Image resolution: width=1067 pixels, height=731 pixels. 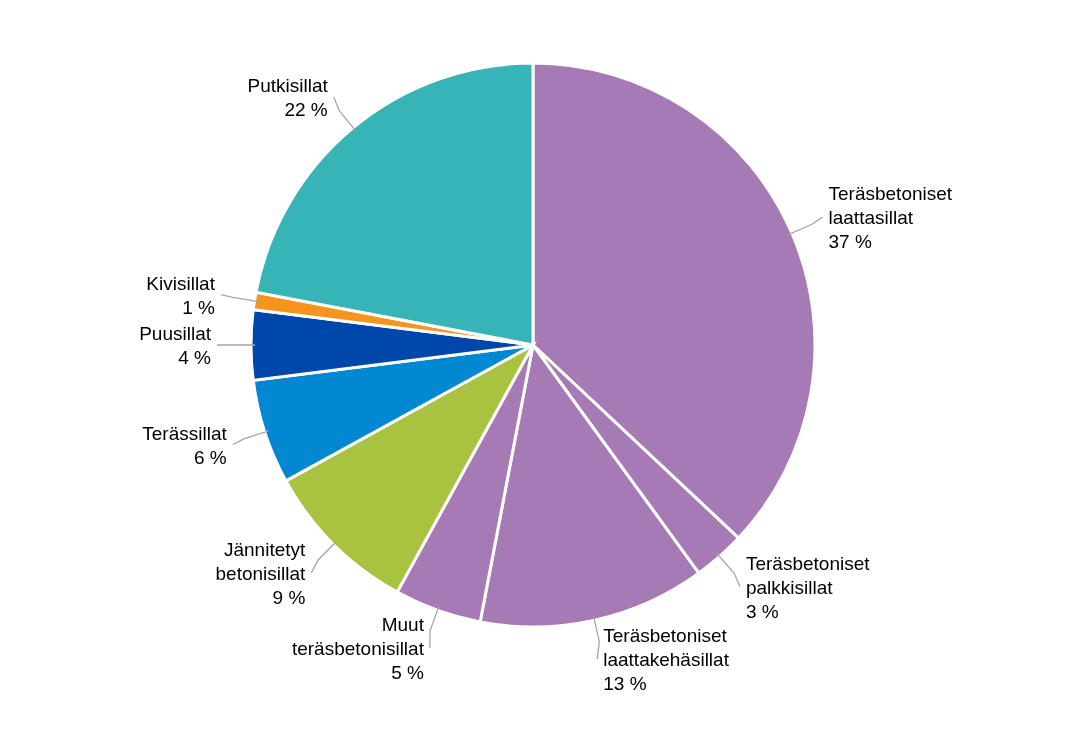 I want to click on data-label: 5 %, so click(x=408, y=672).